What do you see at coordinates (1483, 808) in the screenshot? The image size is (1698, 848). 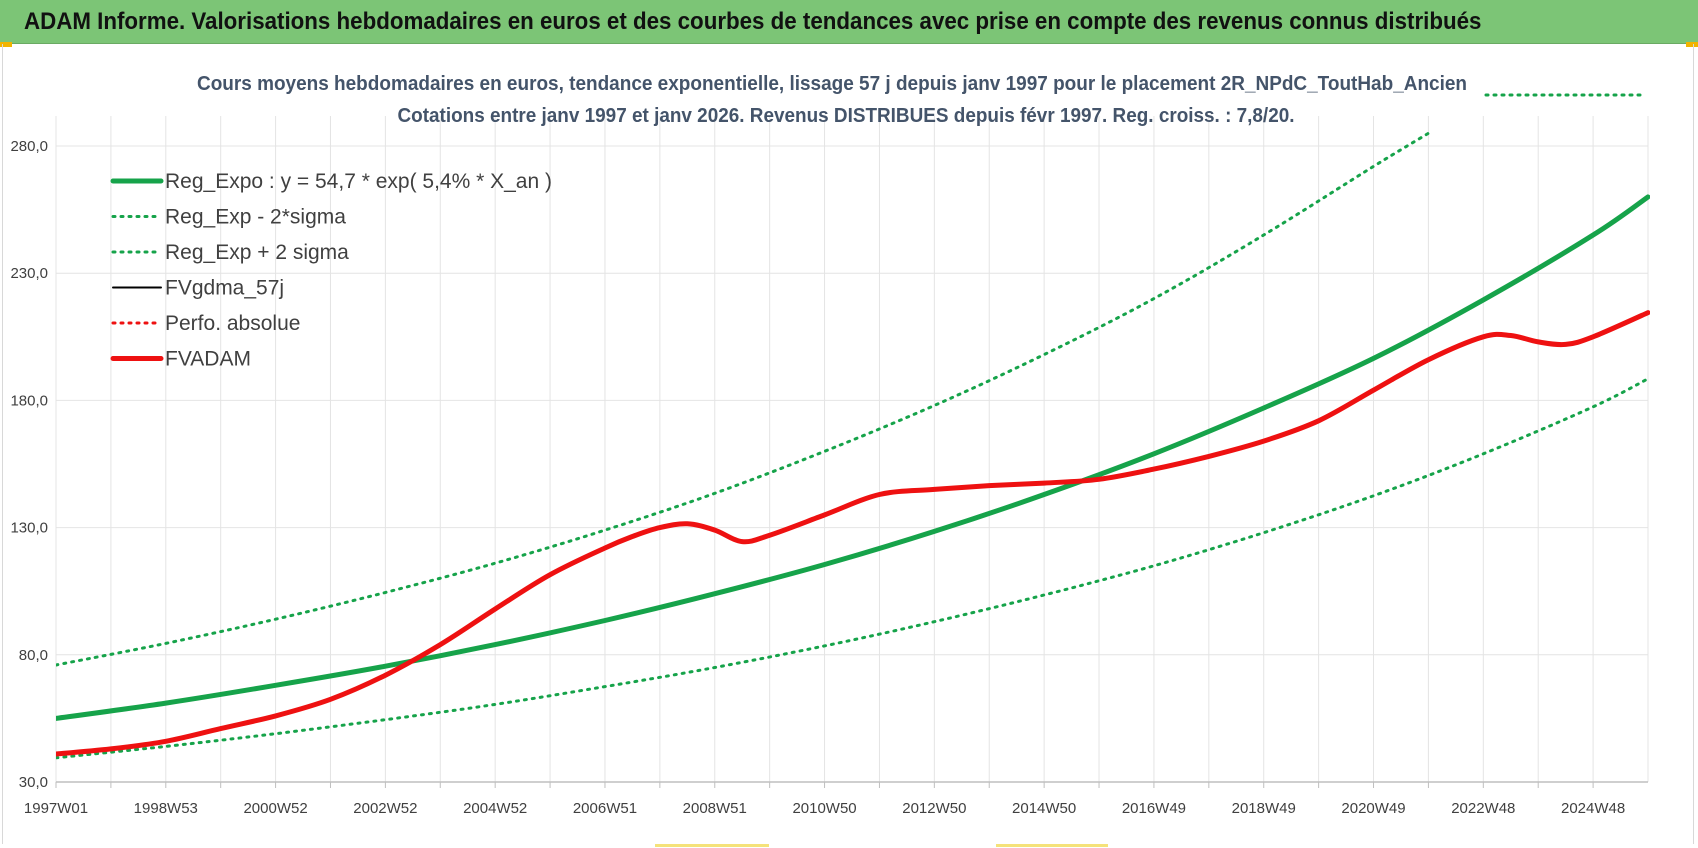 I see `x-tick-label: 2022W48` at bounding box center [1483, 808].